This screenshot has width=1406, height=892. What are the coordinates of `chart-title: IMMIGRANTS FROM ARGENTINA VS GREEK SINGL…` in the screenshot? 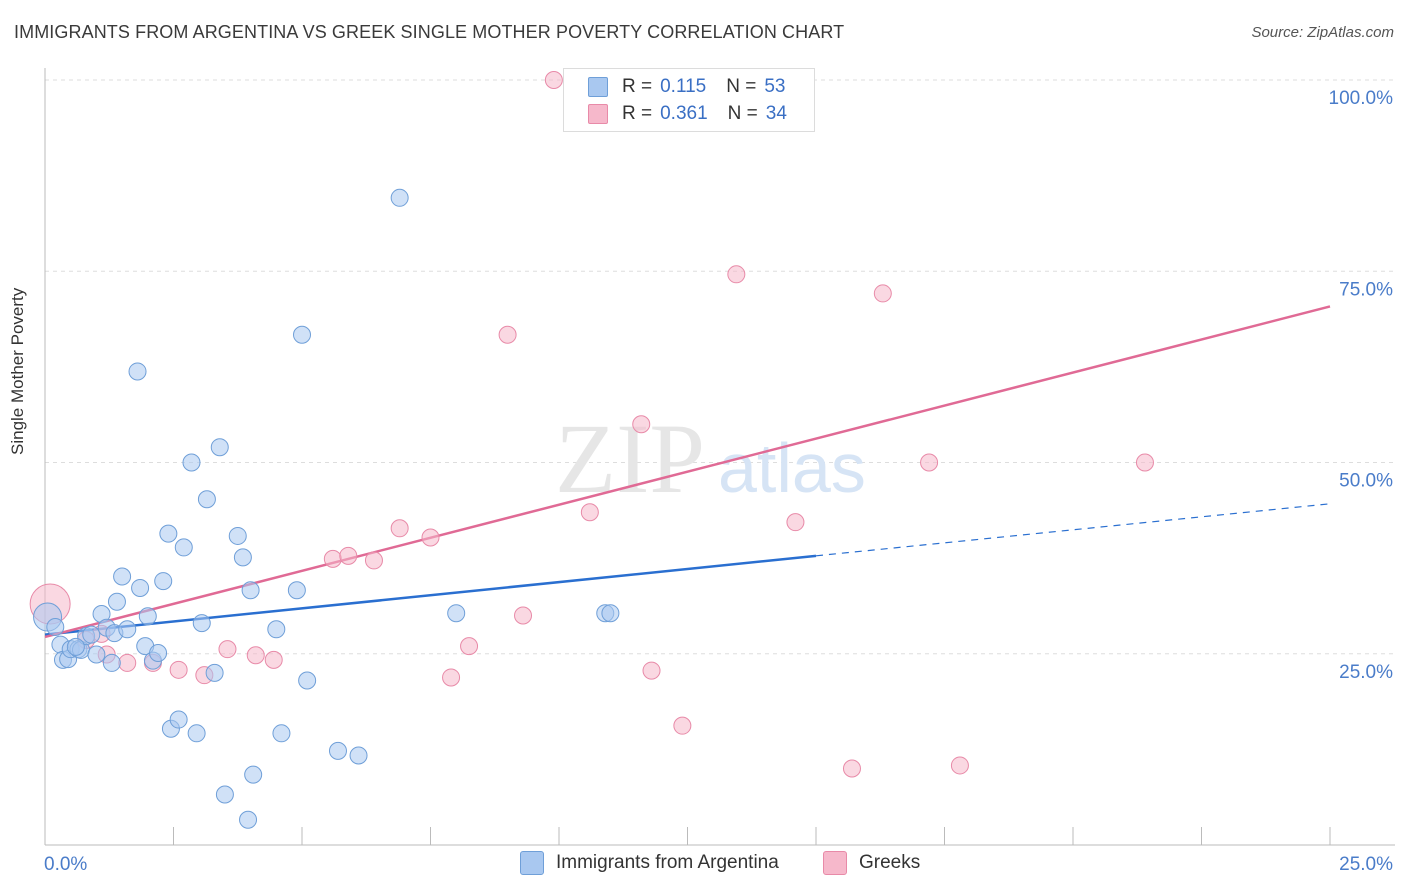 It's located at (429, 32).